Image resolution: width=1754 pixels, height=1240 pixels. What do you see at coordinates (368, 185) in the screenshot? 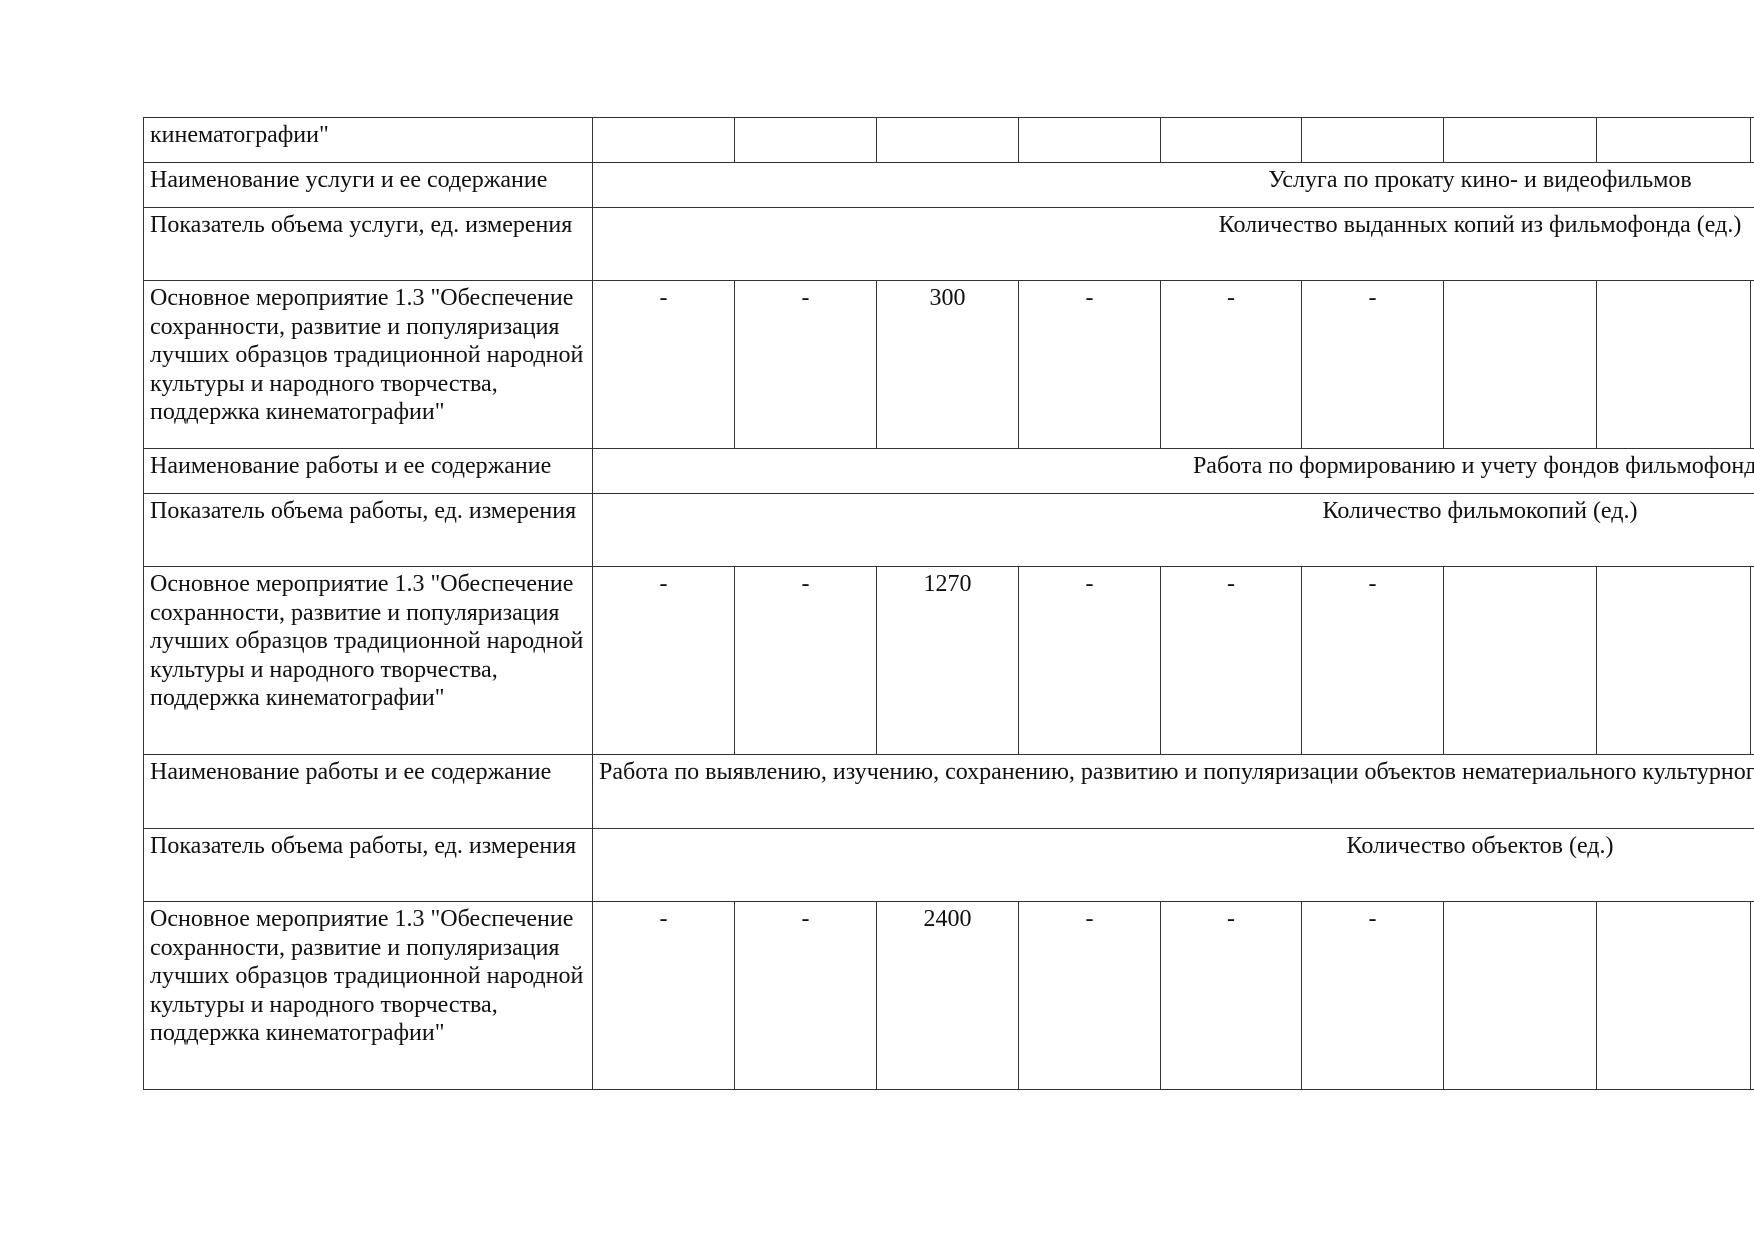
I see `row-label: Наименование услуги и ее содержание` at bounding box center [368, 185].